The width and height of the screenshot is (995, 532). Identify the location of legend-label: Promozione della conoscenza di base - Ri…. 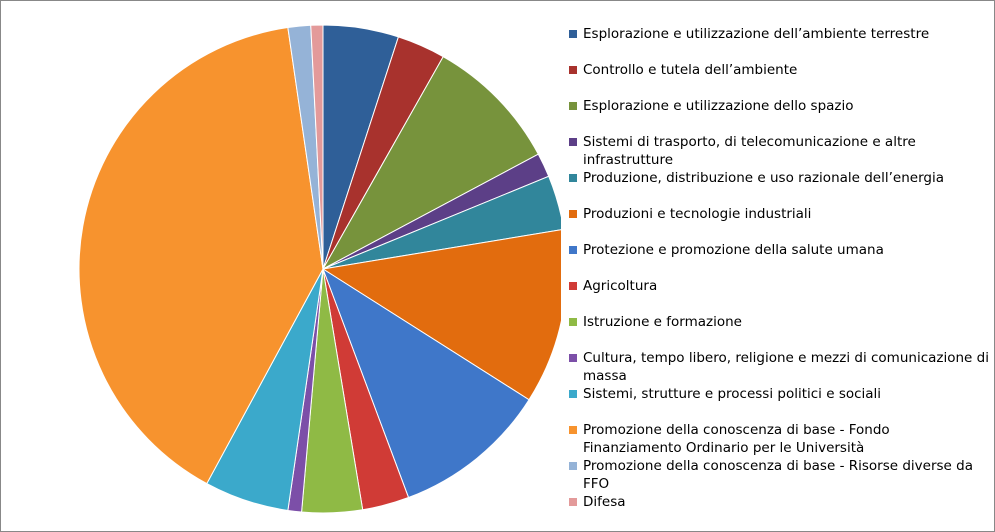
(778, 475).